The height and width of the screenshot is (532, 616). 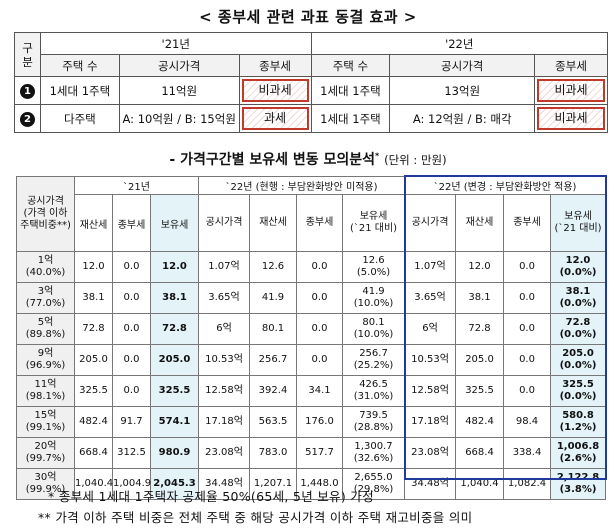 What do you see at coordinates (462, 90) in the screenshot?
I see `price-cell: 13억원` at bounding box center [462, 90].